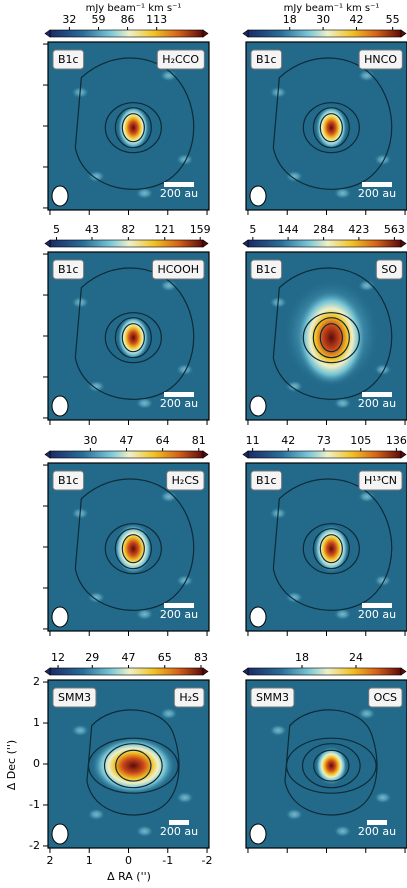 Image resolution: width=407 pixels, height=888 pixels. What do you see at coordinates (156, 19) in the screenshot?
I see `colorbar-tick-label: 113` at bounding box center [156, 19].